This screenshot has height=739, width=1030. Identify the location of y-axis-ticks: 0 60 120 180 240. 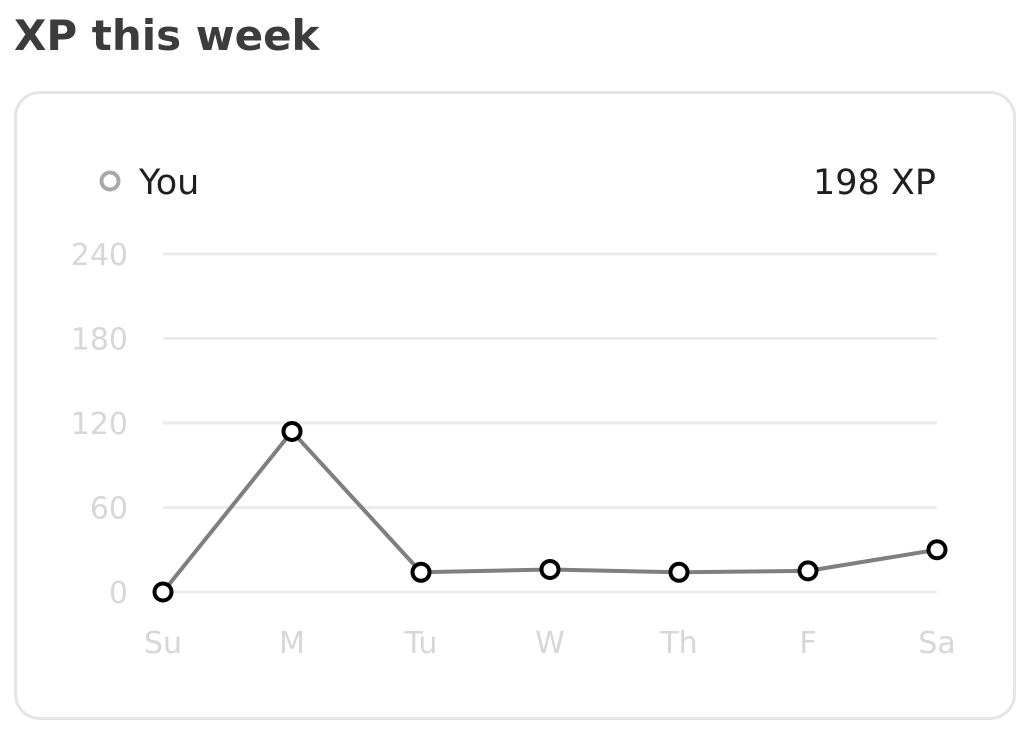
(99, 424).